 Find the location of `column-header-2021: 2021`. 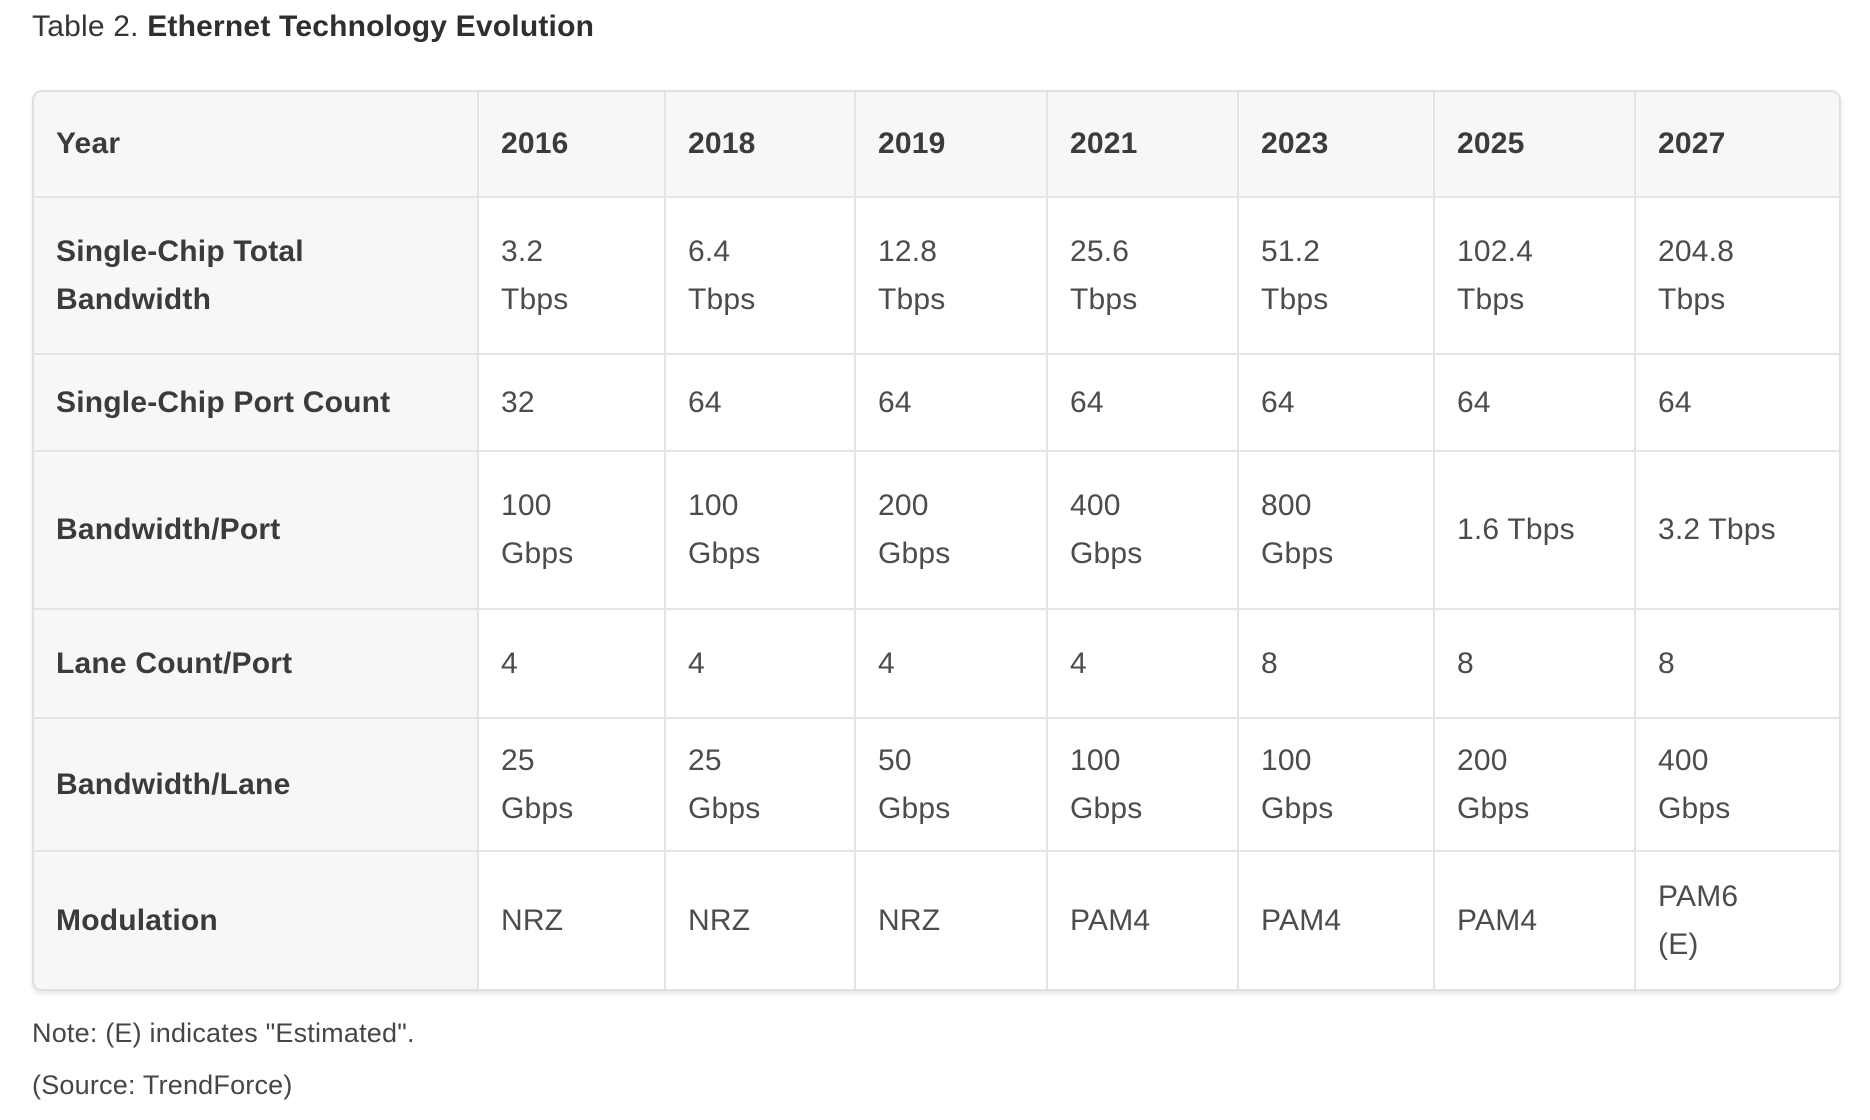

column-header-2021: 2021 is located at coordinates (1143, 145).